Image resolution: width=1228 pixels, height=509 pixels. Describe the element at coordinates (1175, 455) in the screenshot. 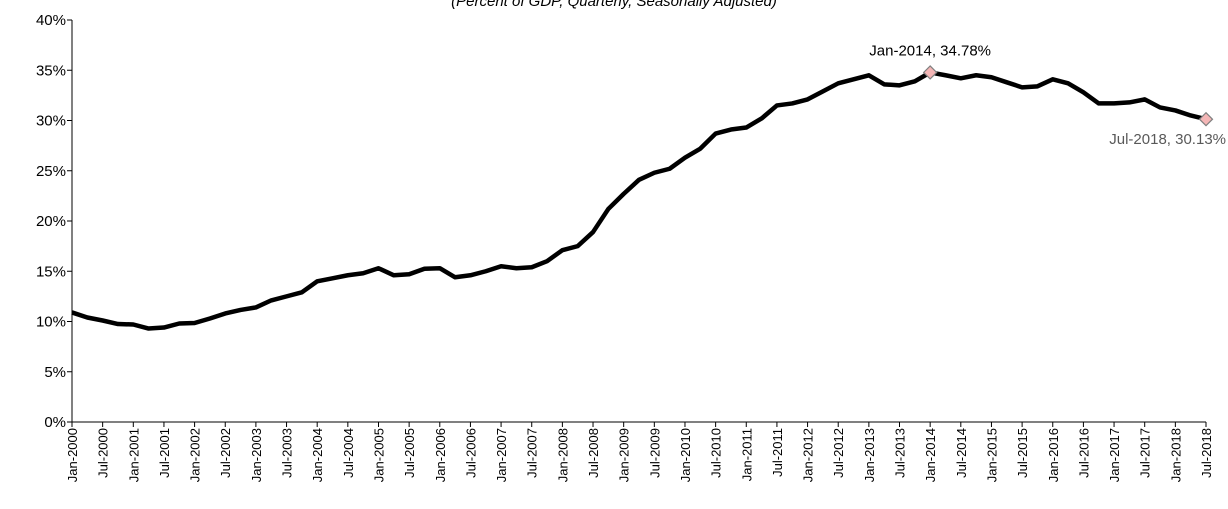

I see `x-tick-label: Jan-2018` at that location.